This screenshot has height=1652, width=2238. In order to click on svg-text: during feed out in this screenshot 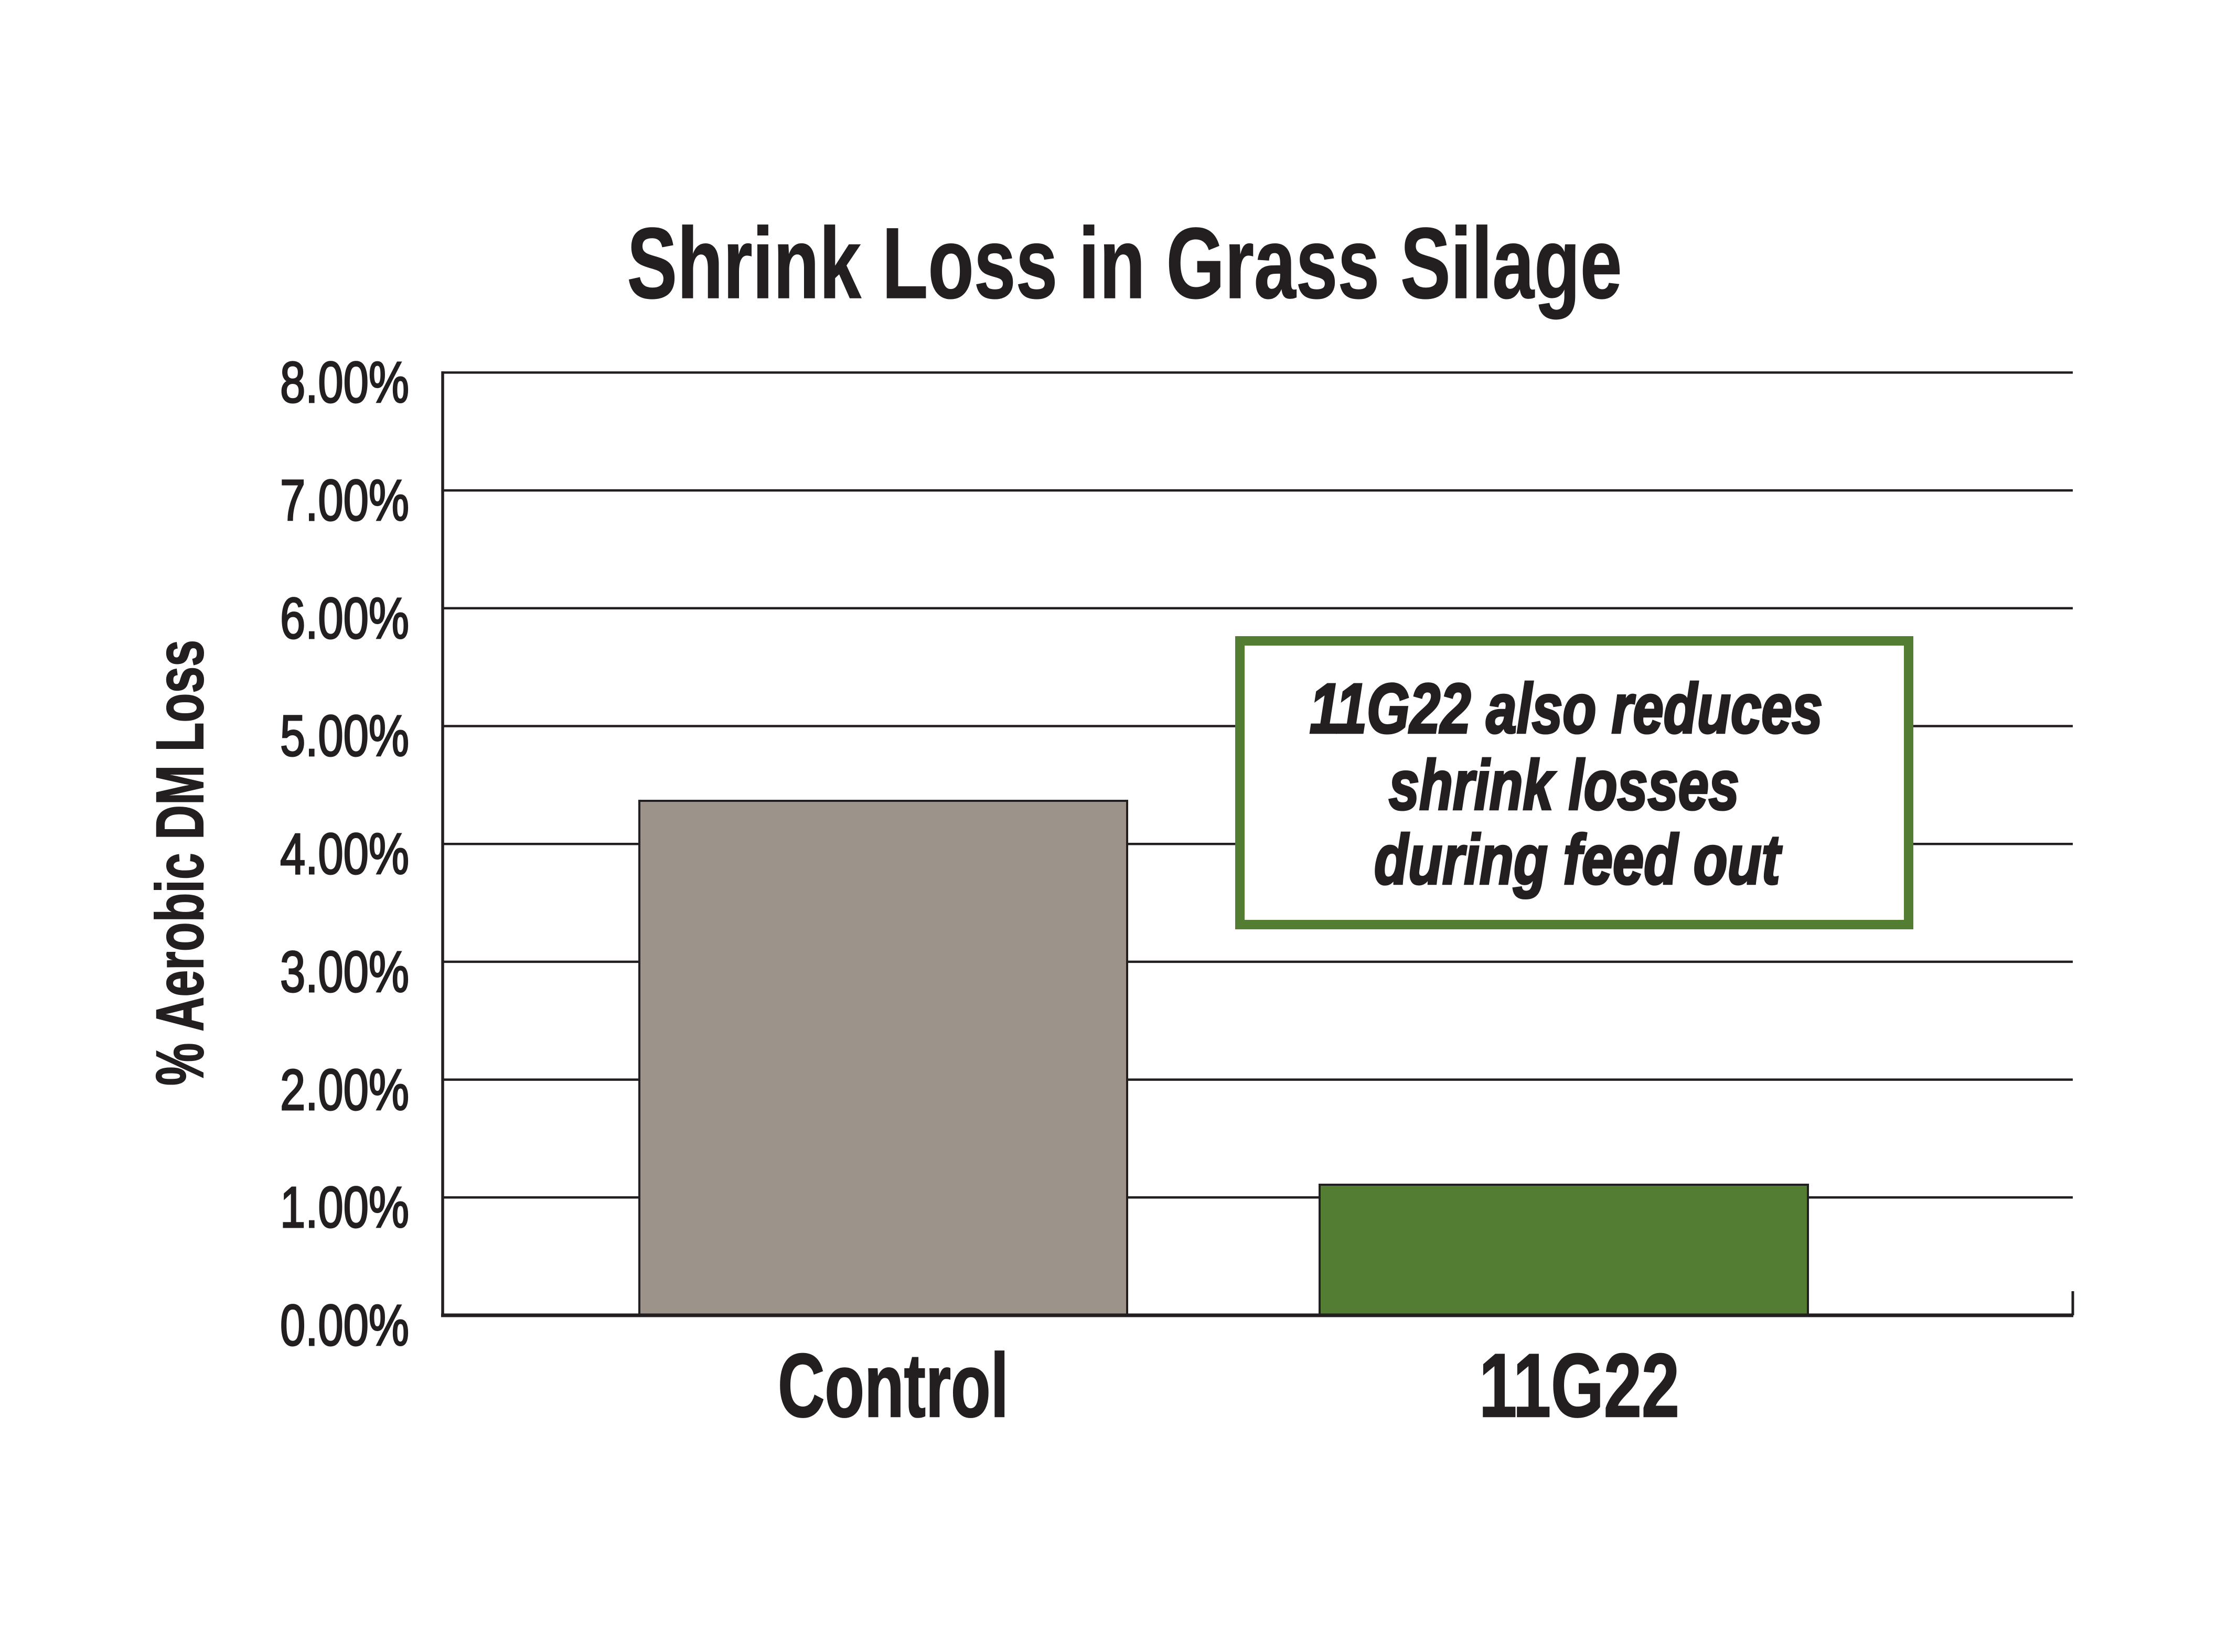, I will do `click(1578, 860)`.